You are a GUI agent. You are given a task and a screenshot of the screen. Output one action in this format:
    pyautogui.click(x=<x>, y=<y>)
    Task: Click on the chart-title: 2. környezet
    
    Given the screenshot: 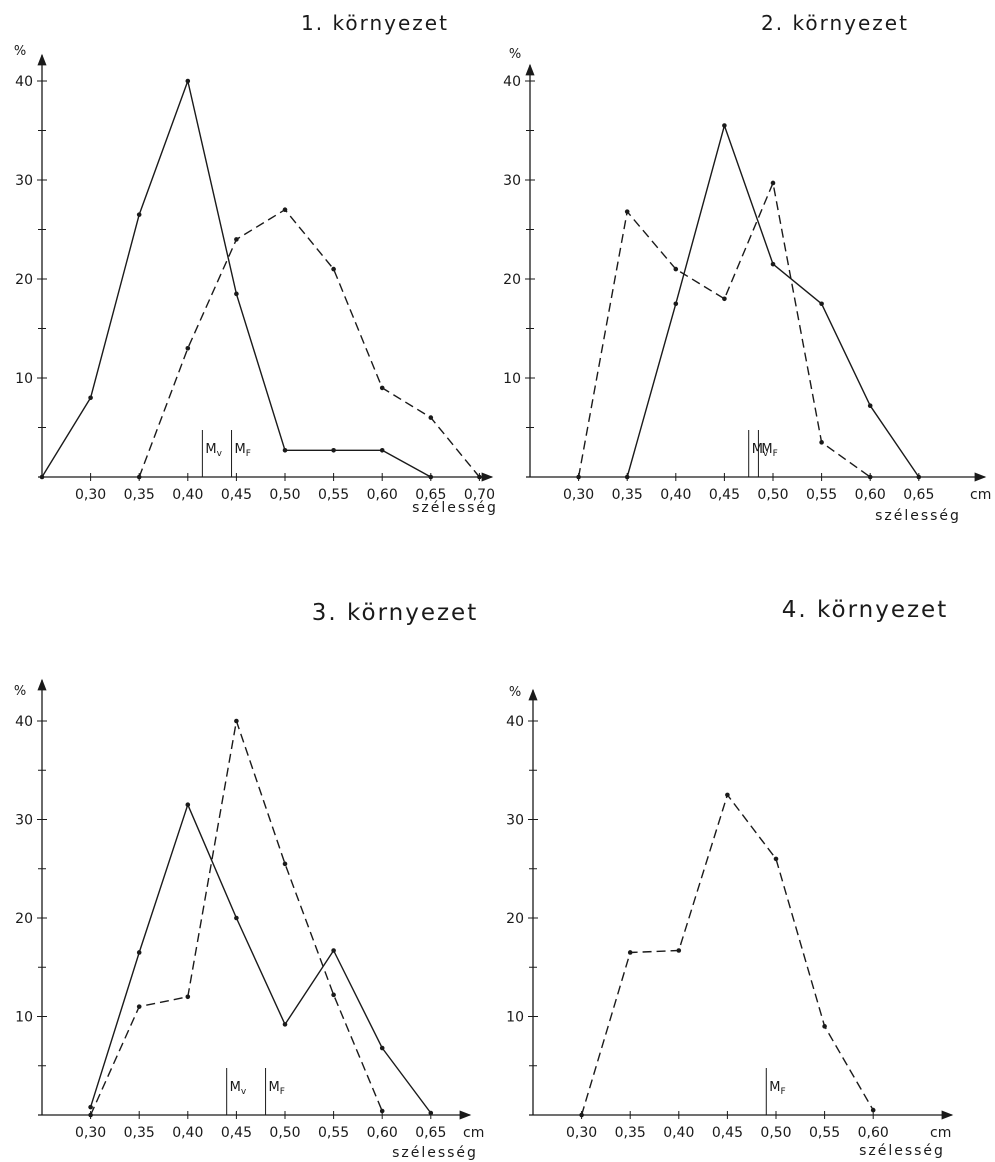 What is the action you would take?
    pyautogui.click(x=835, y=23)
    